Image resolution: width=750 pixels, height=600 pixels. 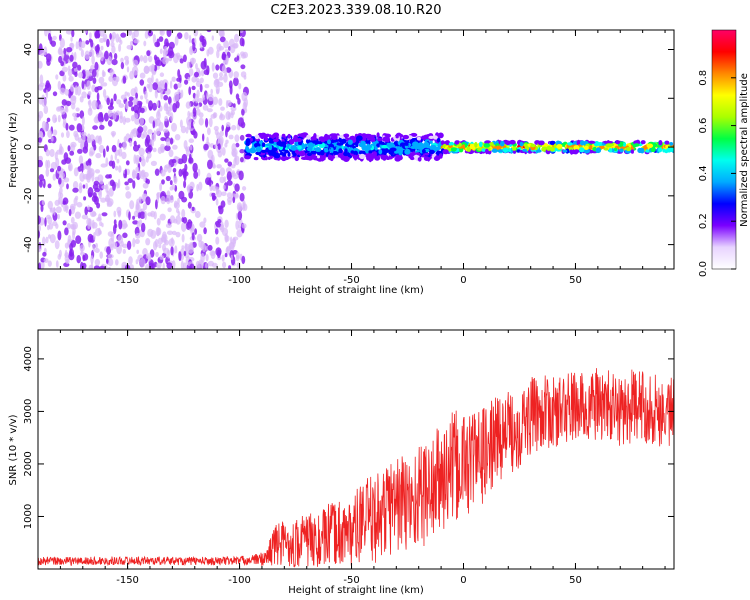 What do you see at coordinates (127, 580) in the screenshot?
I see `x-tick-label: -150` at bounding box center [127, 580].